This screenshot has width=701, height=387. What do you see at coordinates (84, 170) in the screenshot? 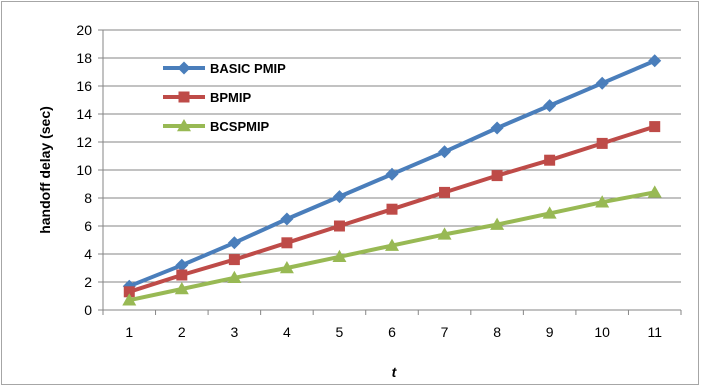
I see `y-tick-label: 10` at bounding box center [84, 170].